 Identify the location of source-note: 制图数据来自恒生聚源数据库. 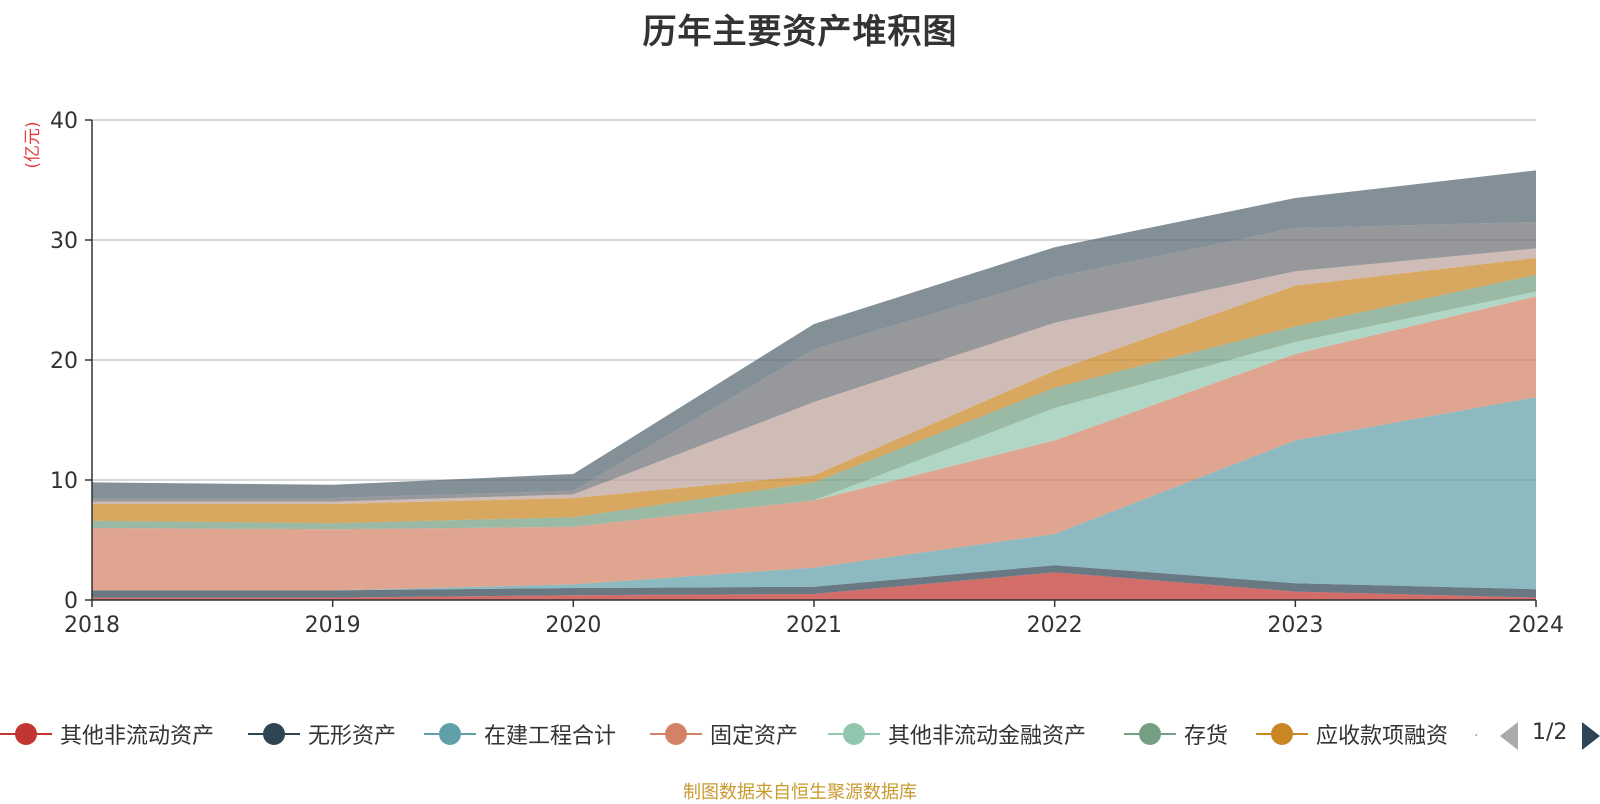
(800, 792).